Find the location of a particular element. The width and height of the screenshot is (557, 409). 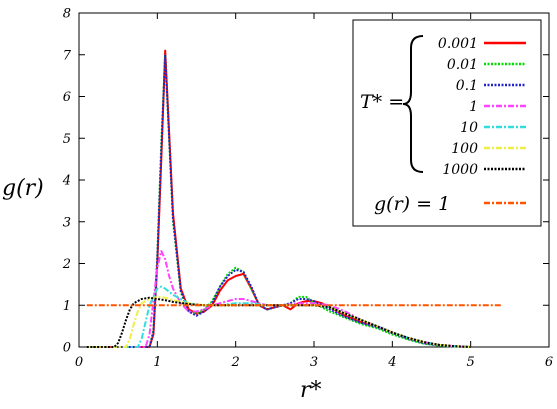

y-tick-label: 6 is located at coordinates (67, 97).